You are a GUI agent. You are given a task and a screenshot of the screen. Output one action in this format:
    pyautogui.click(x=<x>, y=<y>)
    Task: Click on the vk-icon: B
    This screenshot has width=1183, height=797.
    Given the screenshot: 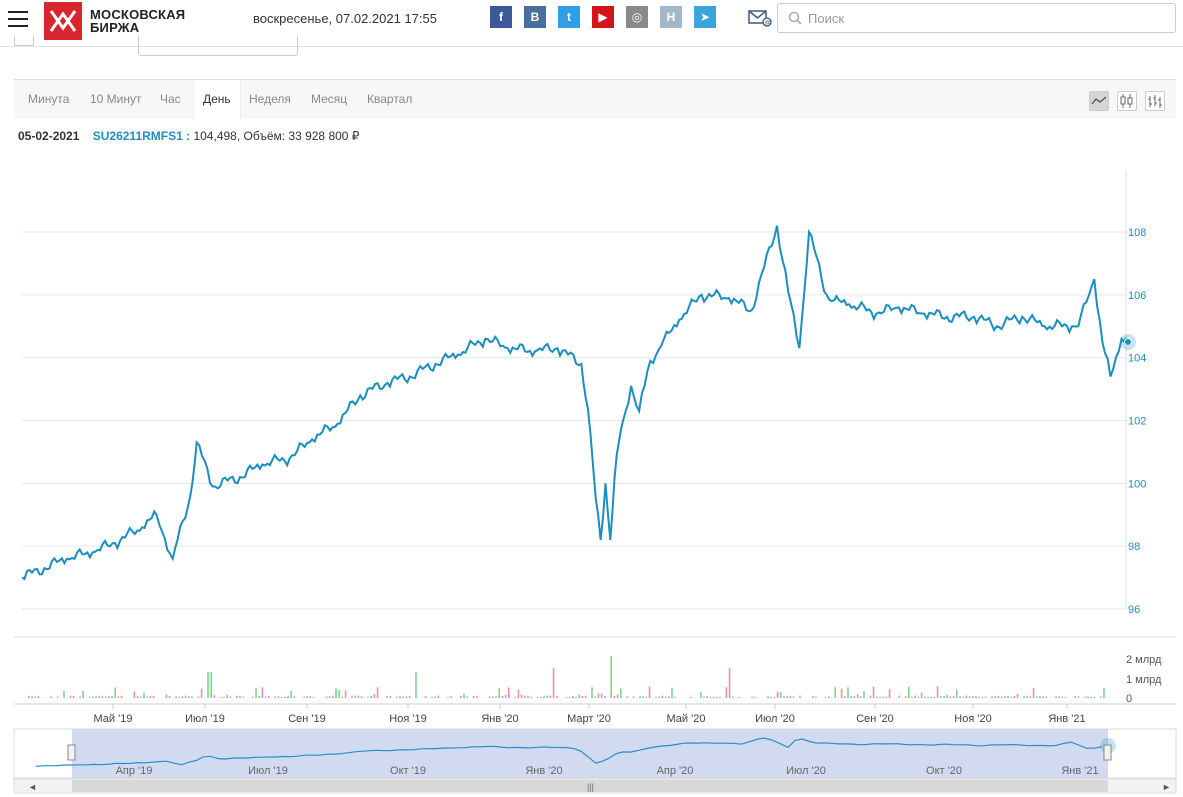 What is the action you would take?
    pyautogui.click(x=535, y=17)
    